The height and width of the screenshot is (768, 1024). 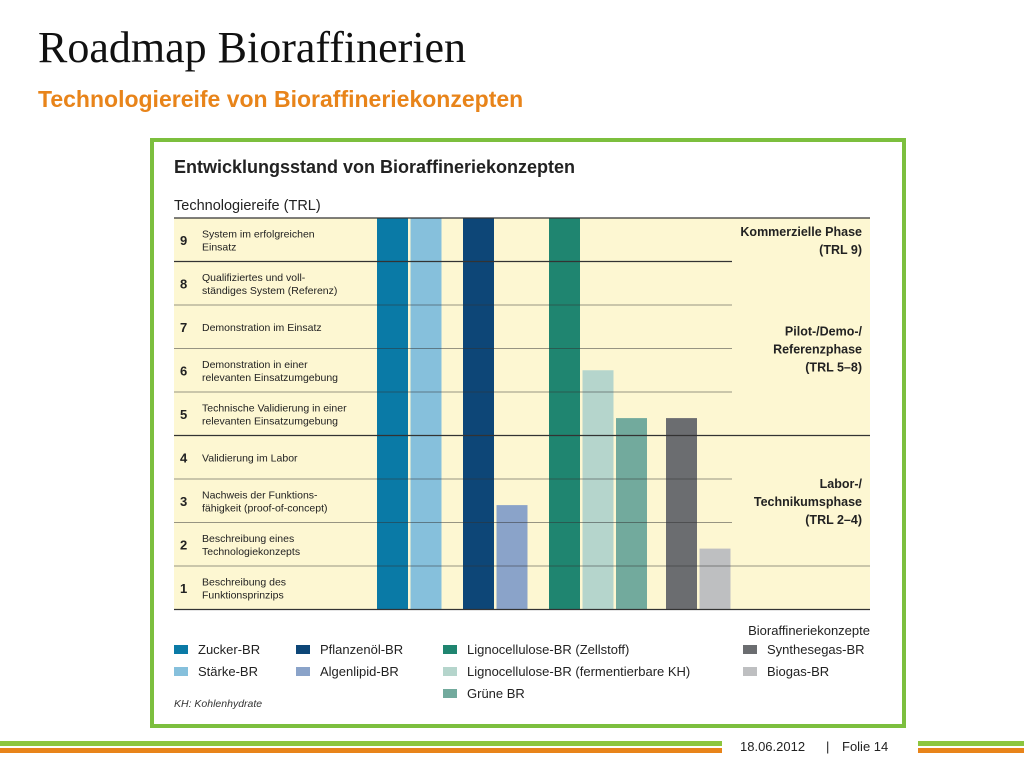 What do you see at coordinates (228, 671) in the screenshot?
I see `legend-label: Stärke-BR` at bounding box center [228, 671].